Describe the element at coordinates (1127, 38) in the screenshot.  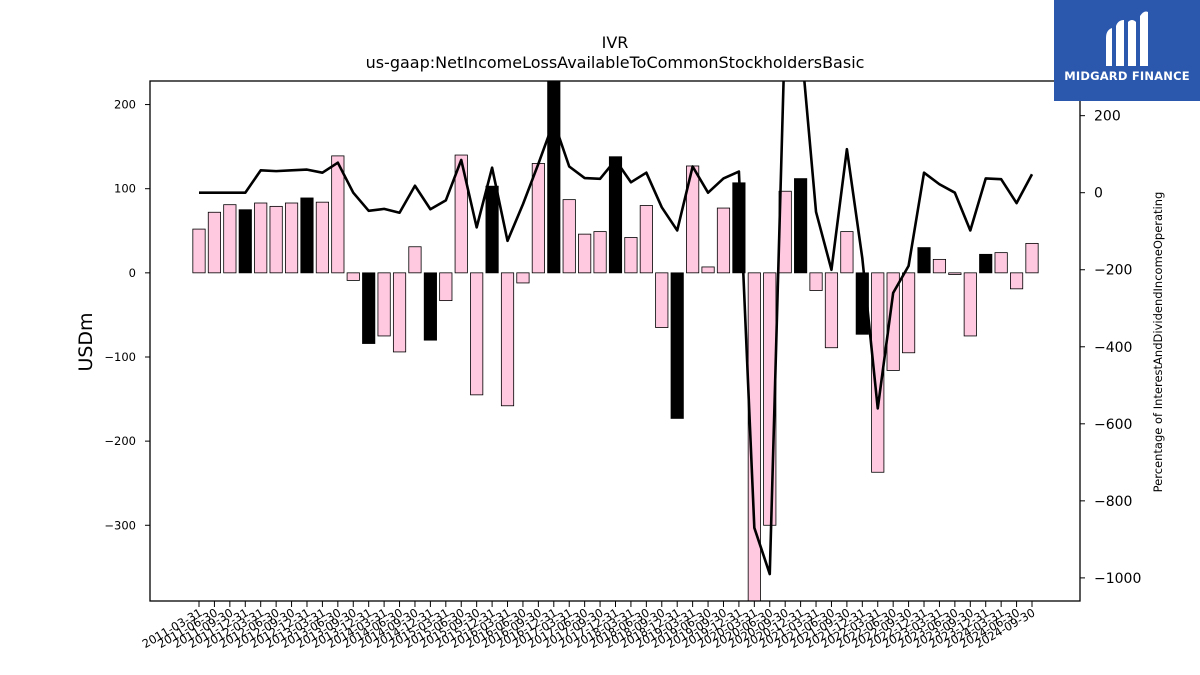
I see `midgard-m-logo-icon` at that location.